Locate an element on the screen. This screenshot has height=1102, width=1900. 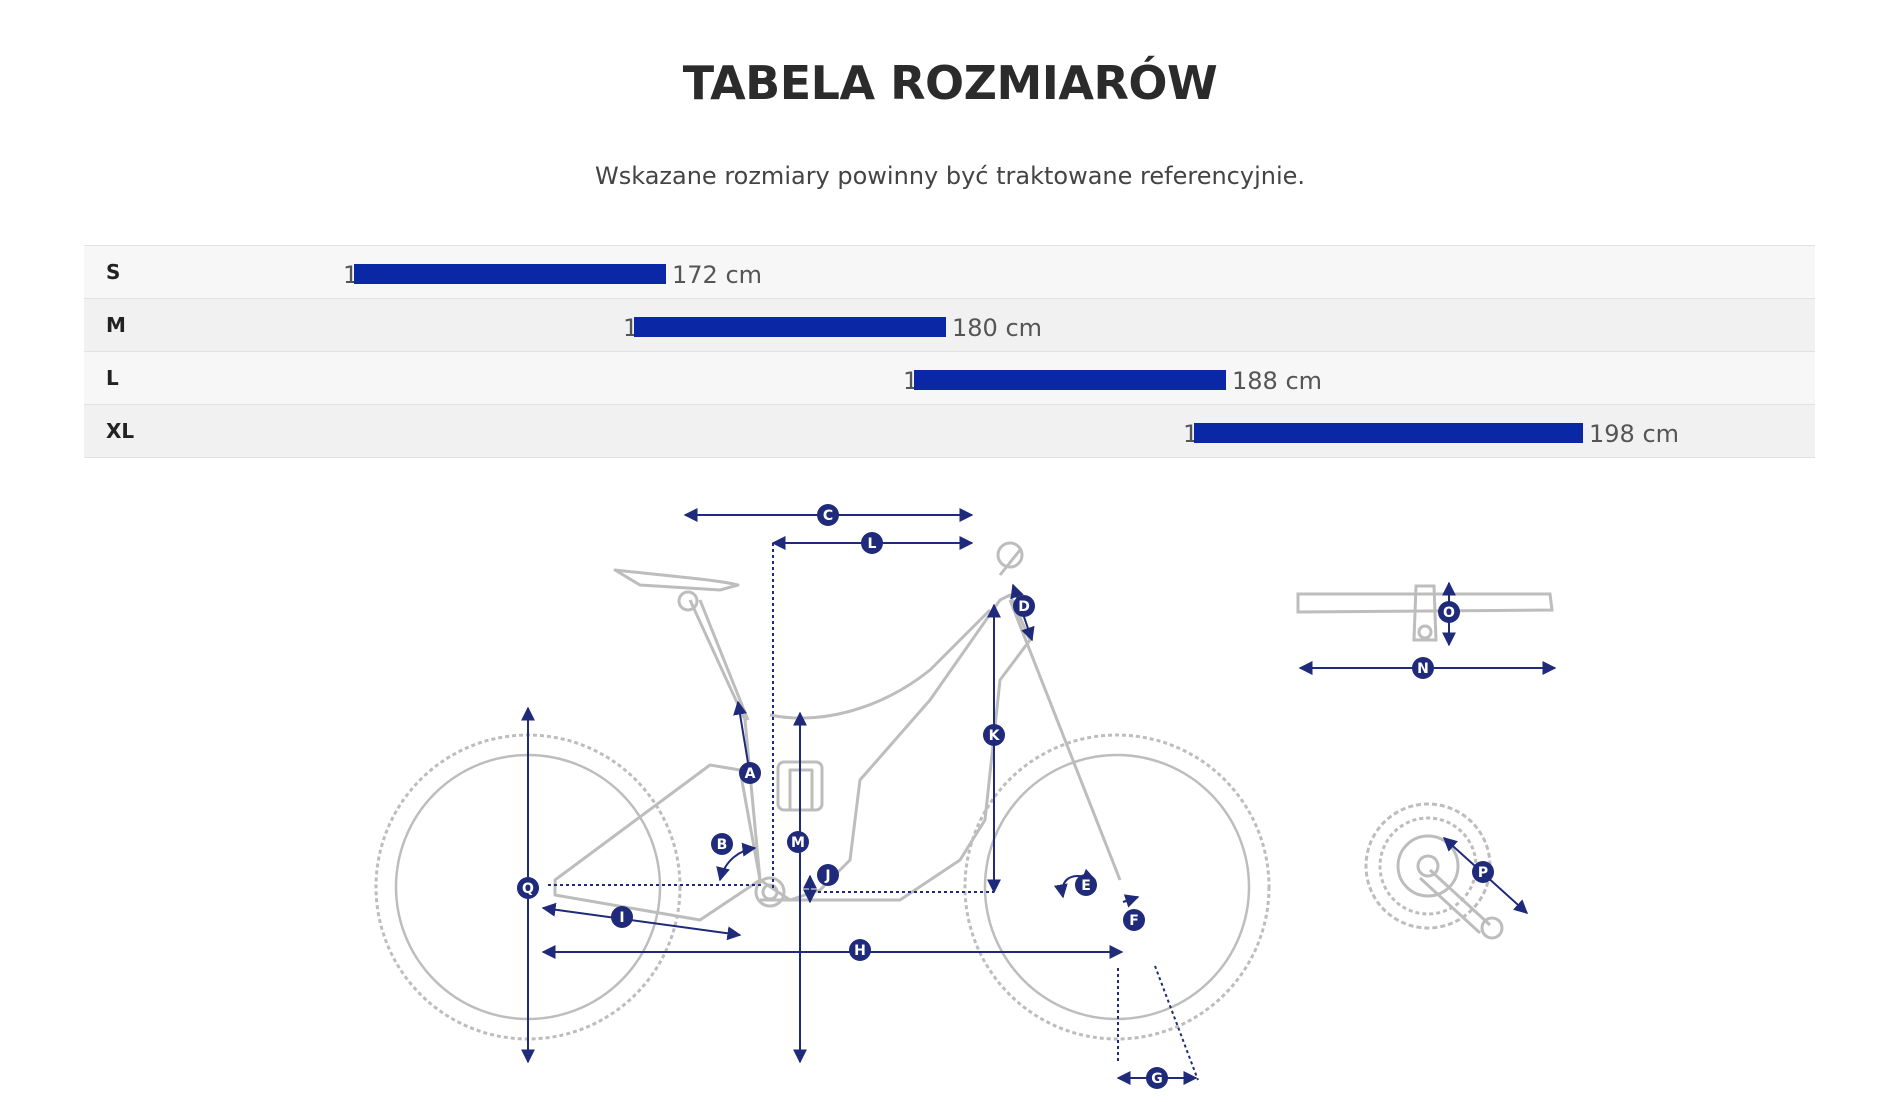
badge-g: G is located at coordinates (1157, 1078).